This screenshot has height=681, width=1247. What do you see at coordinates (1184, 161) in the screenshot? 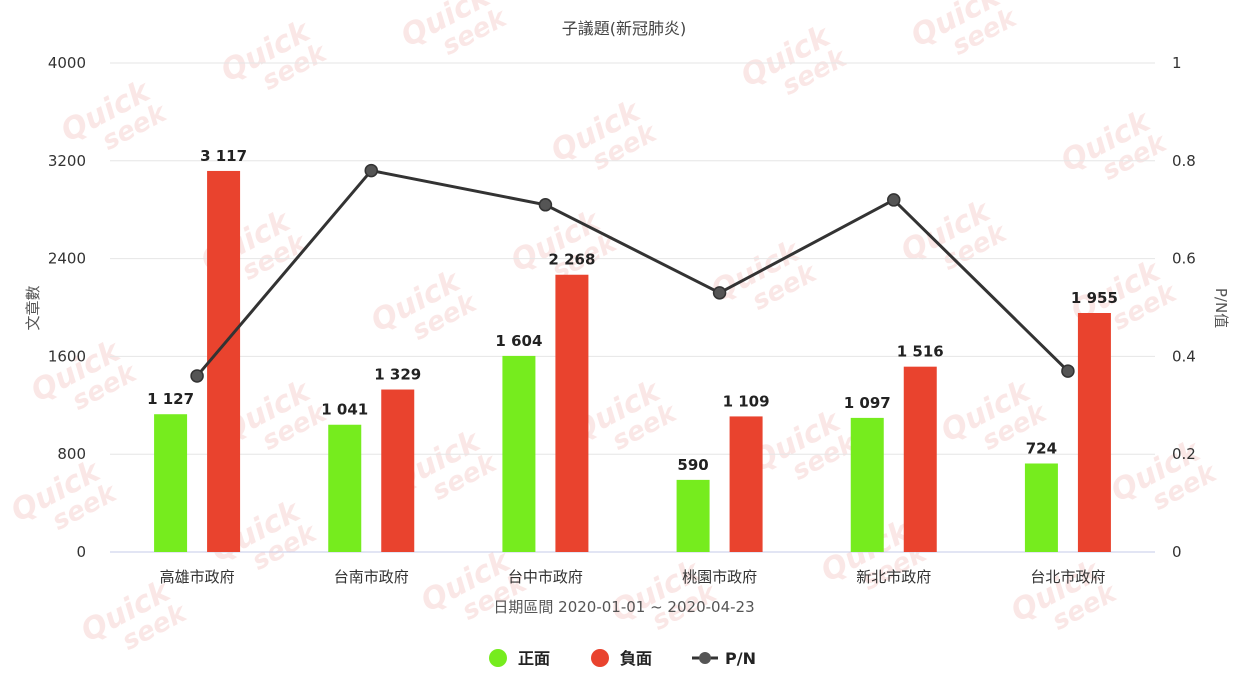
I see `y2-tick-label: 0.8` at bounding box center [1184, 161].